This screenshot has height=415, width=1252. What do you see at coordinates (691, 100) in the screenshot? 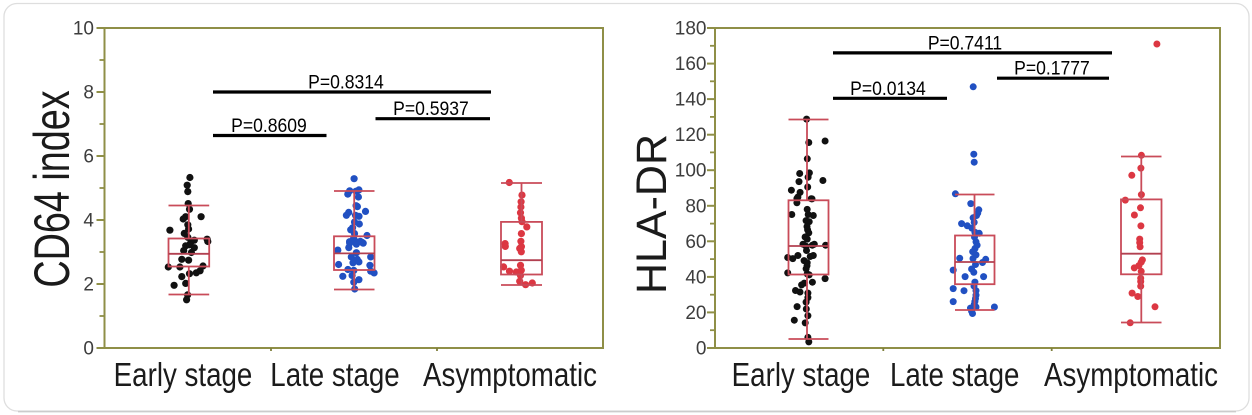
I see `svg-text: 140` at bounding box center [691, 100].